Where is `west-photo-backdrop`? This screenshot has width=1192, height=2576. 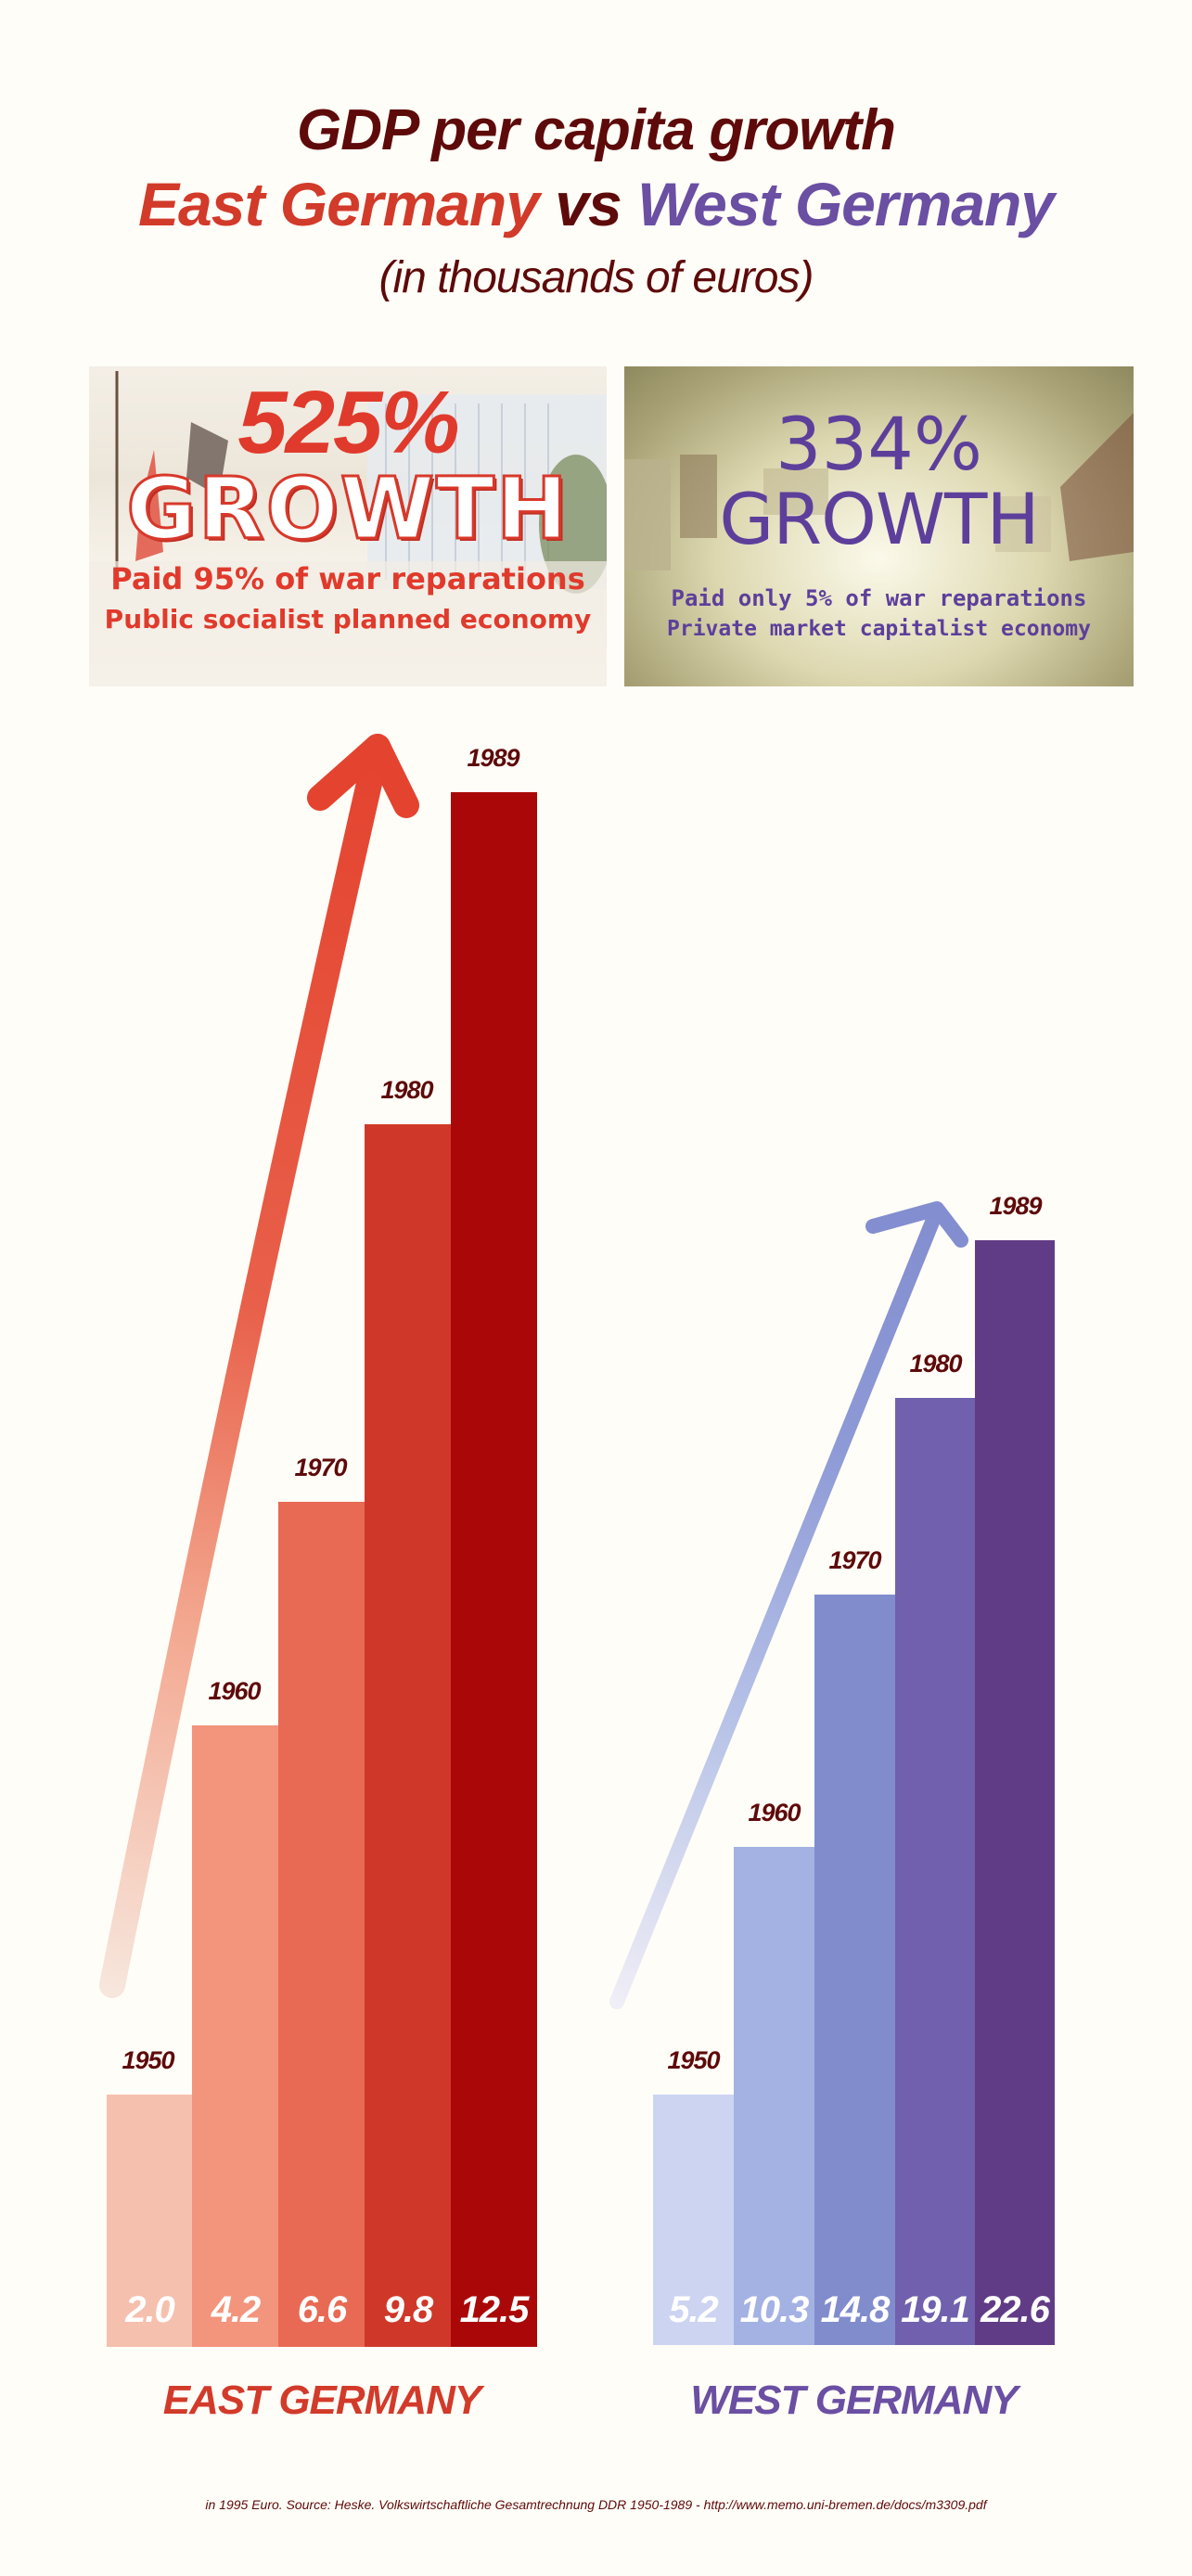 west-photo-backdrop is located at coordinates (879, 491).